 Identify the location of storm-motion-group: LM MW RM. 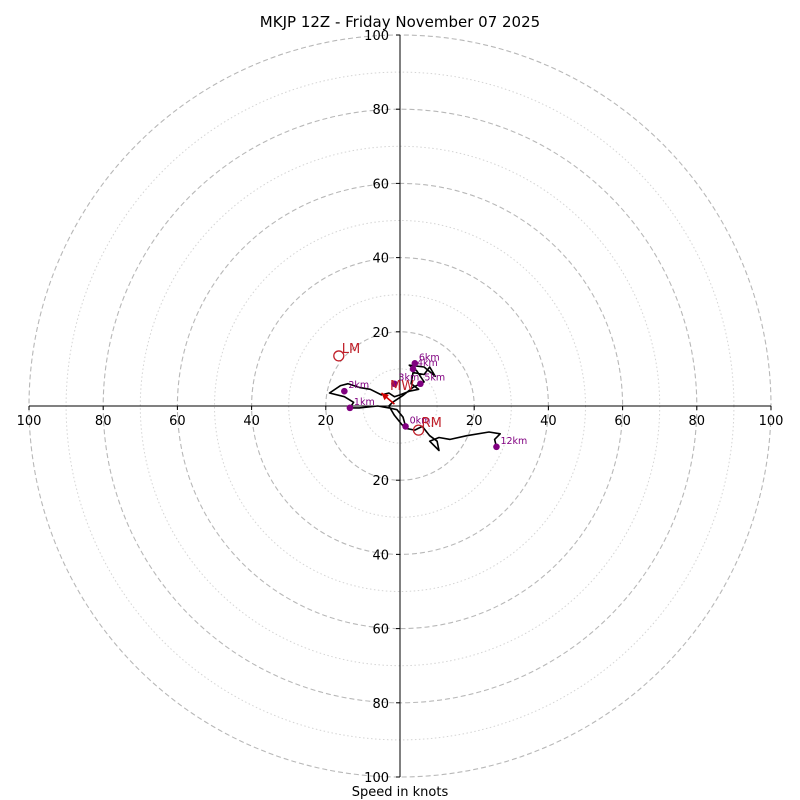
(387, 389).